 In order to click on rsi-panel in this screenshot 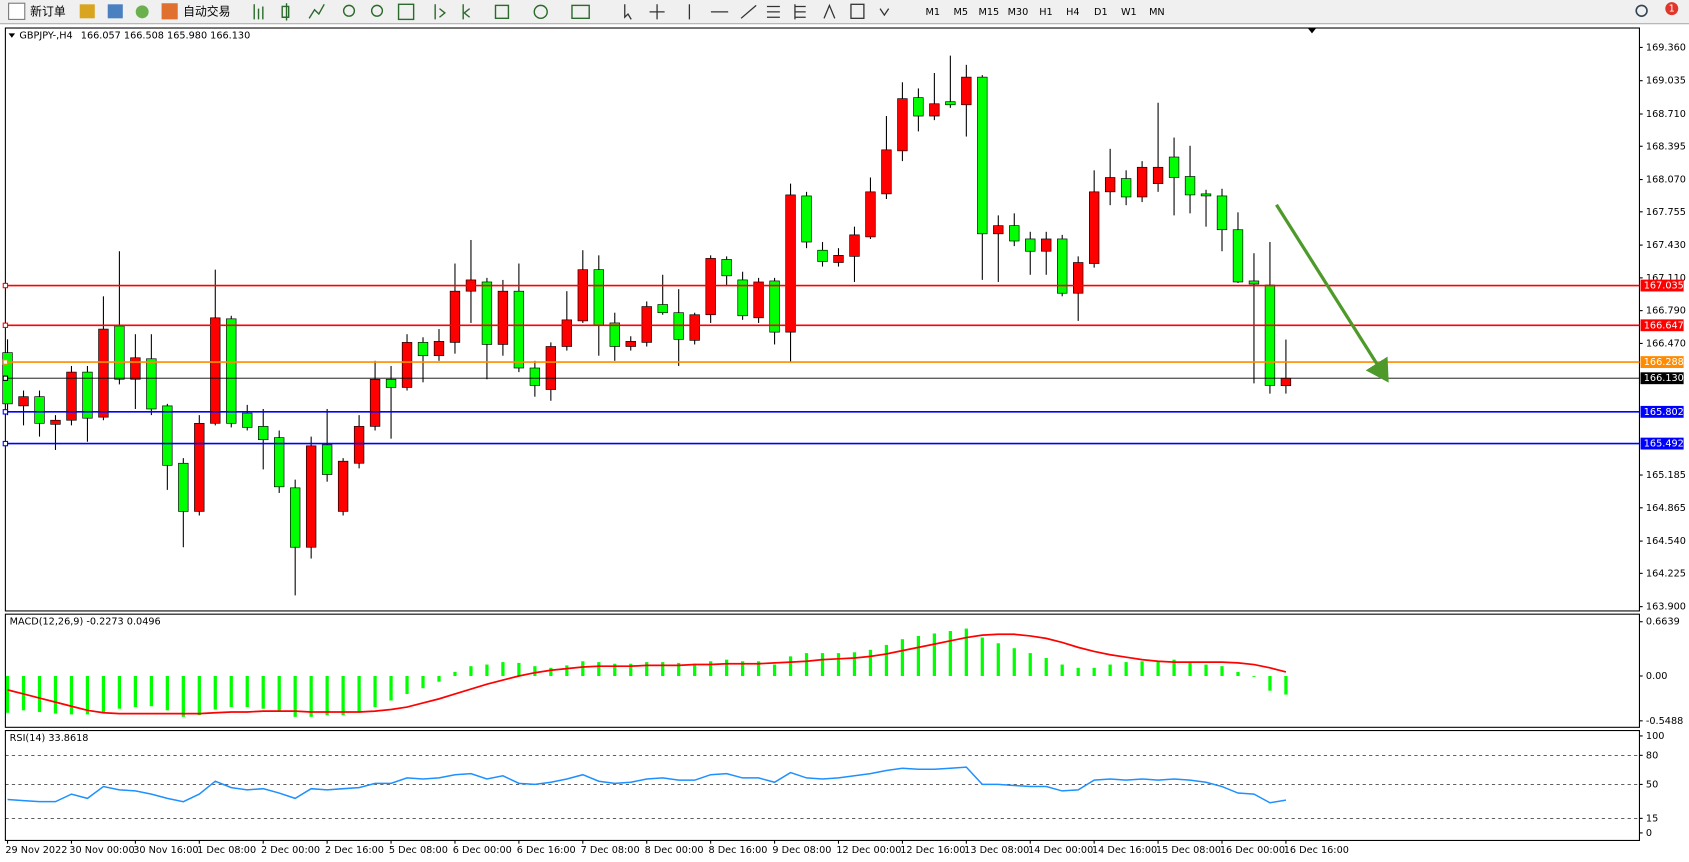, I will do `click(822, 785)`.